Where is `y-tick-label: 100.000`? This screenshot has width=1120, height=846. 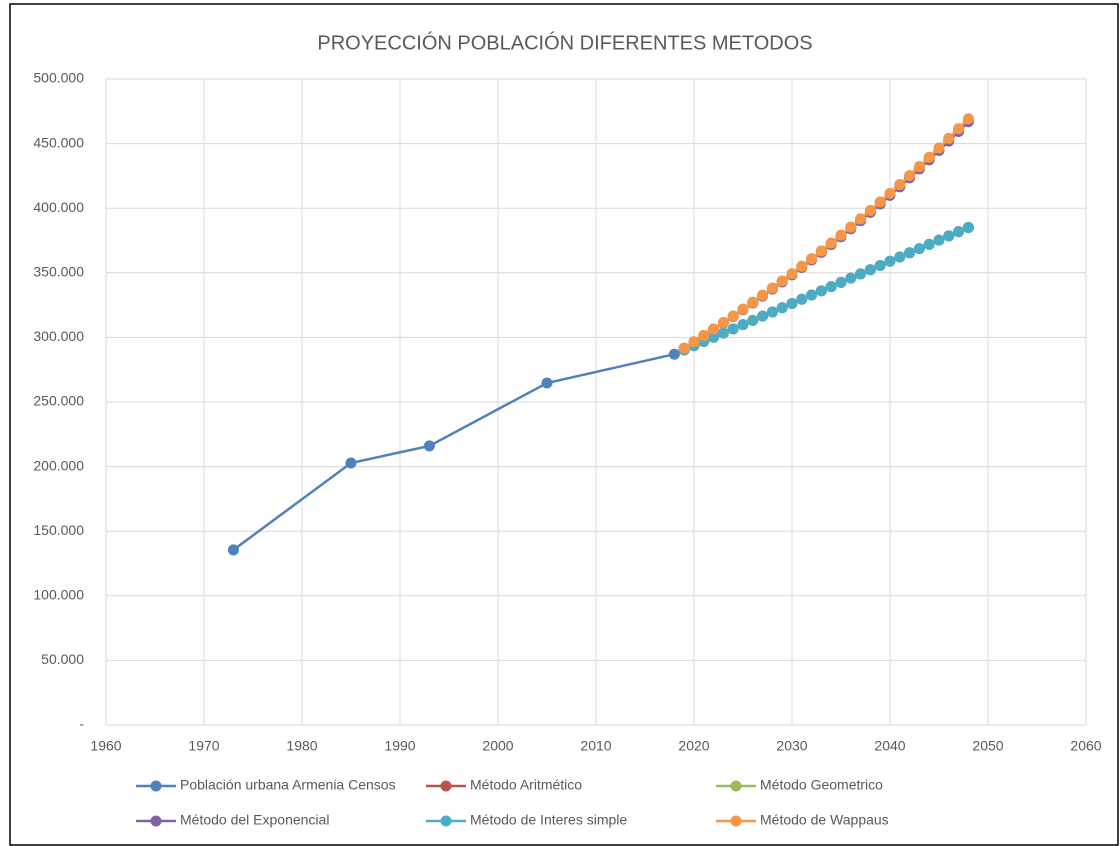 y-tick-label: 100.000 is located at coordinates (58, 595).